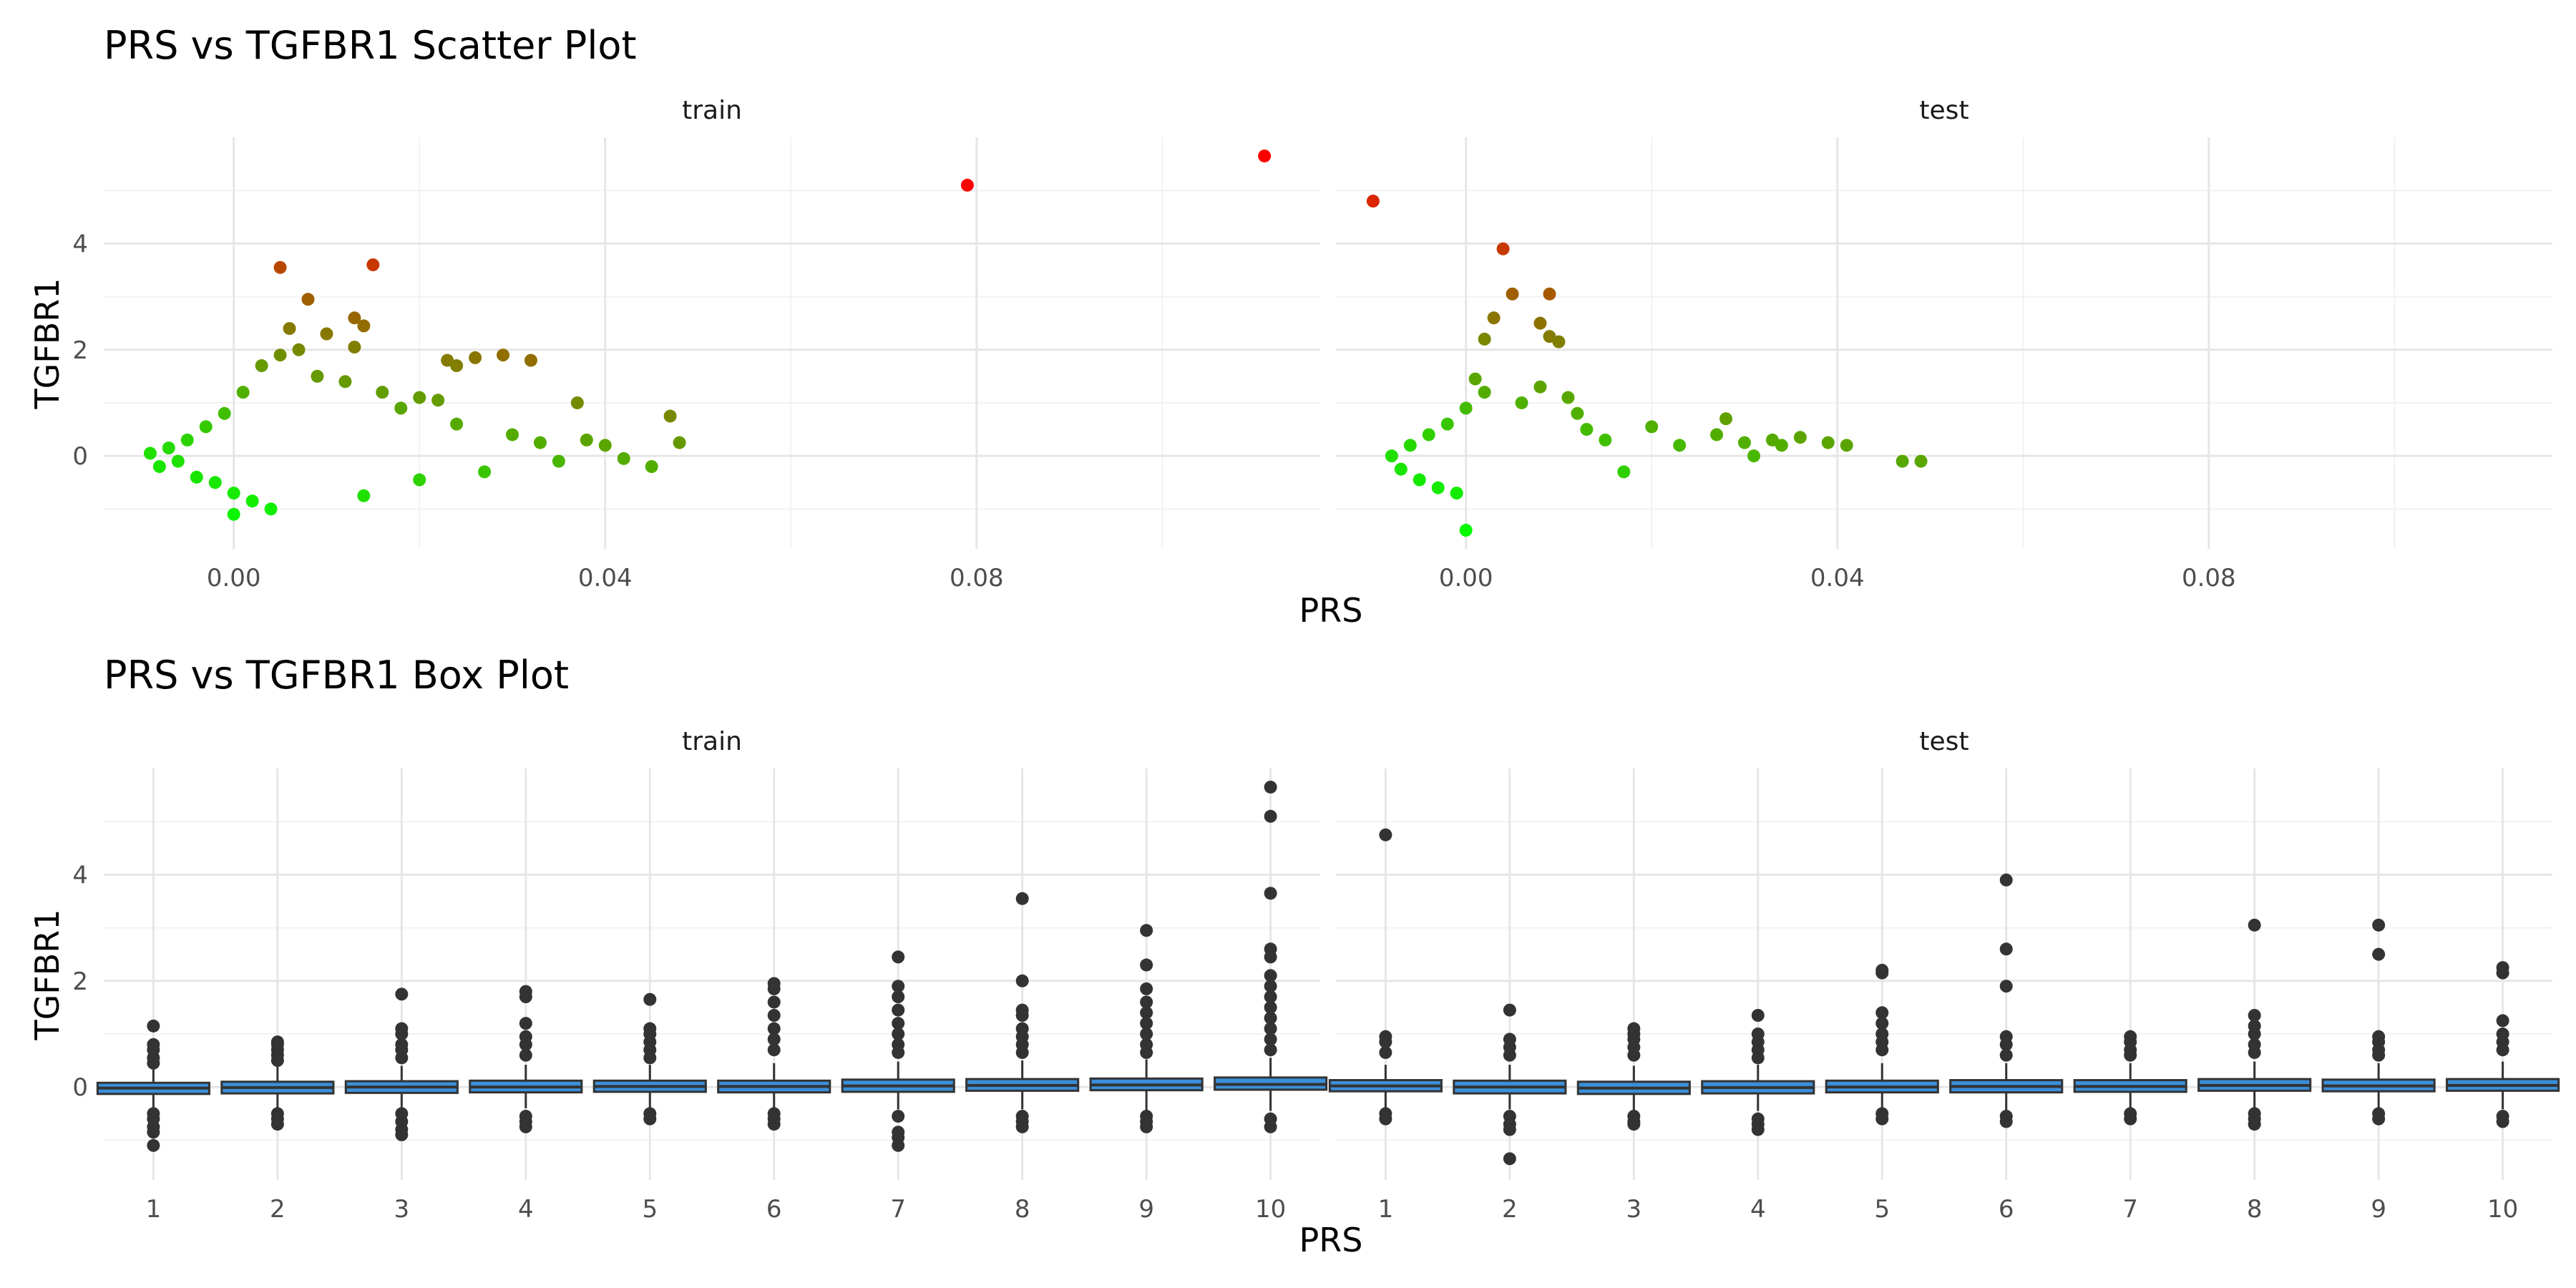  Describe the element at coordinates (1146, 1209) in the screenshot. I see `x-tick-label: 9` at that location.